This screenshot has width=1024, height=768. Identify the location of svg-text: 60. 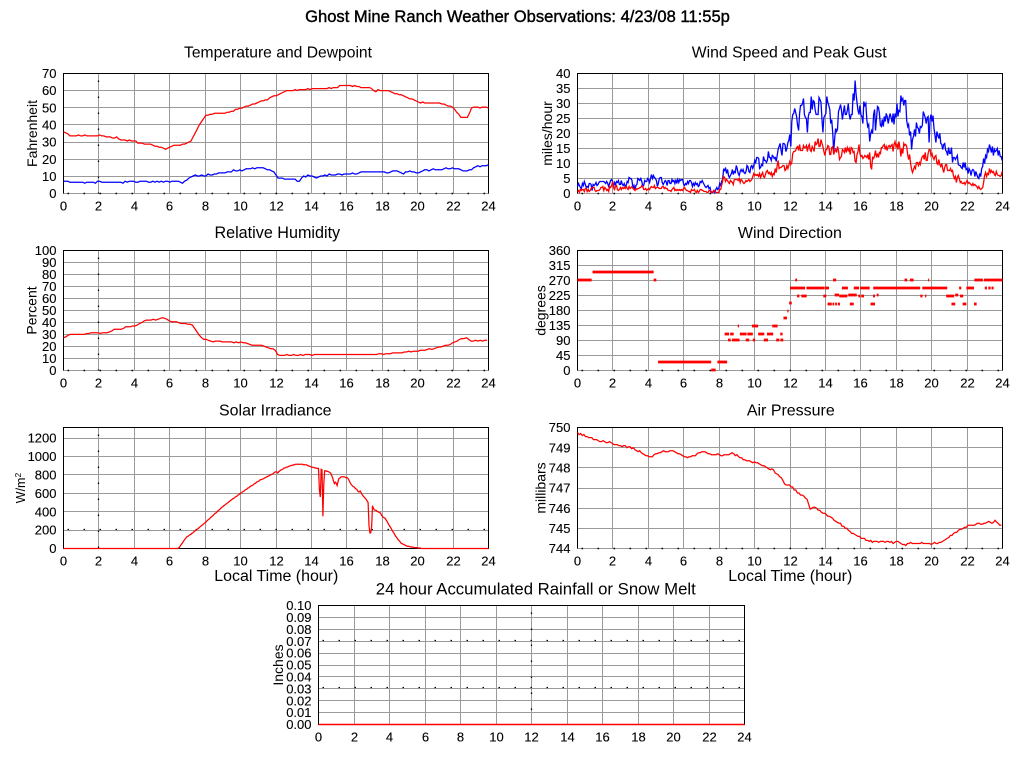
(49, 90).